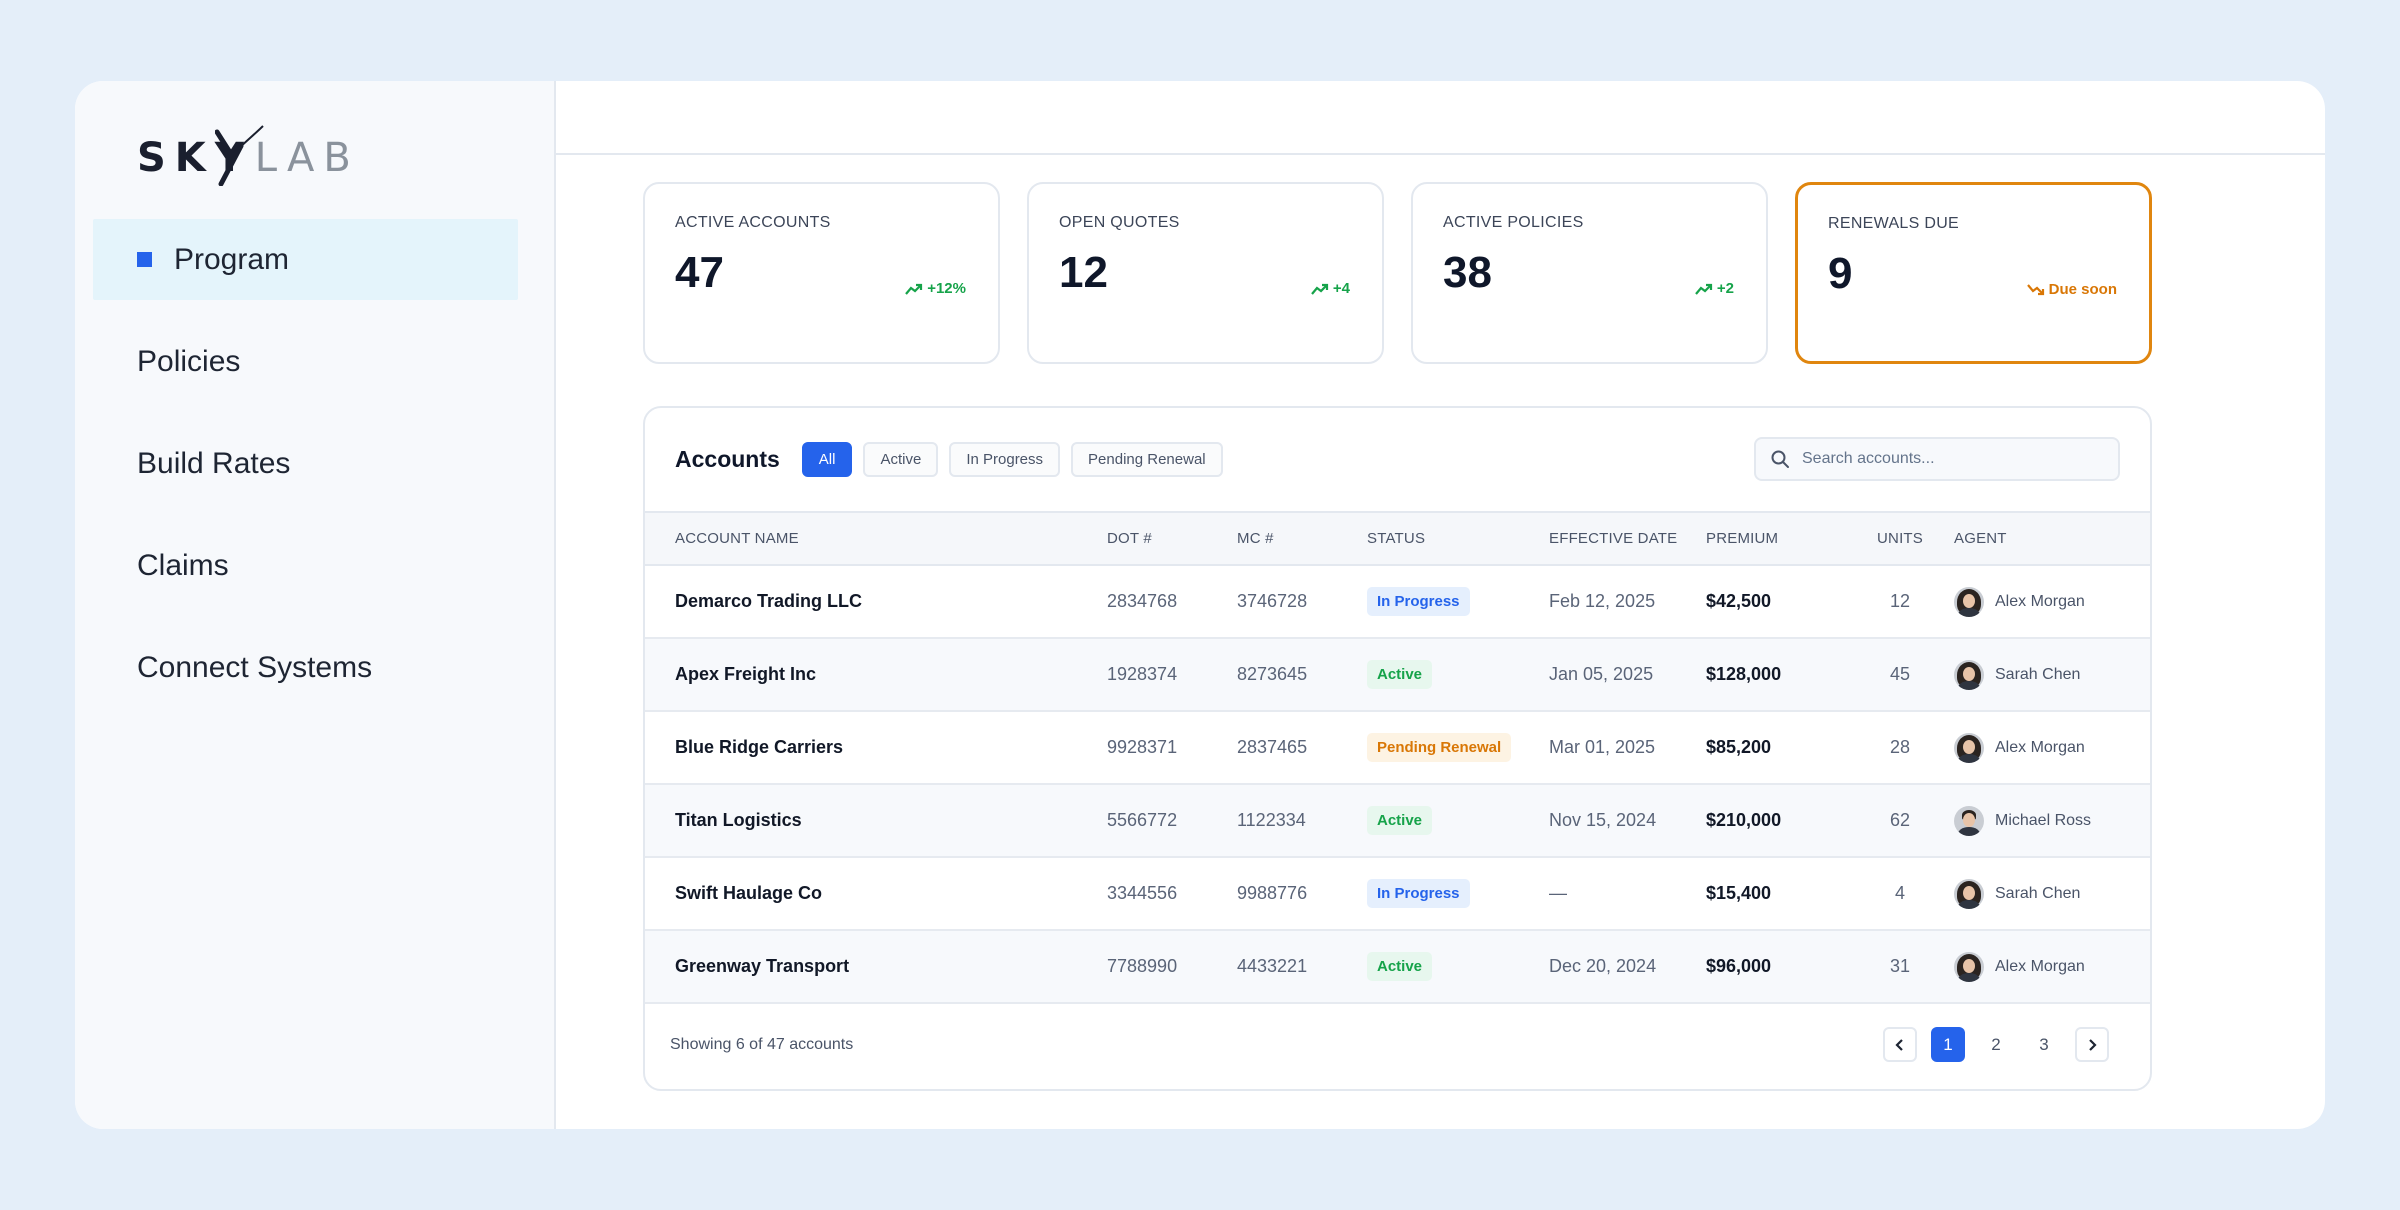 The width and height of the screenshot is (2400, 1210). I want to click on agent-name: Alex Morgan, so click(2040, 601).